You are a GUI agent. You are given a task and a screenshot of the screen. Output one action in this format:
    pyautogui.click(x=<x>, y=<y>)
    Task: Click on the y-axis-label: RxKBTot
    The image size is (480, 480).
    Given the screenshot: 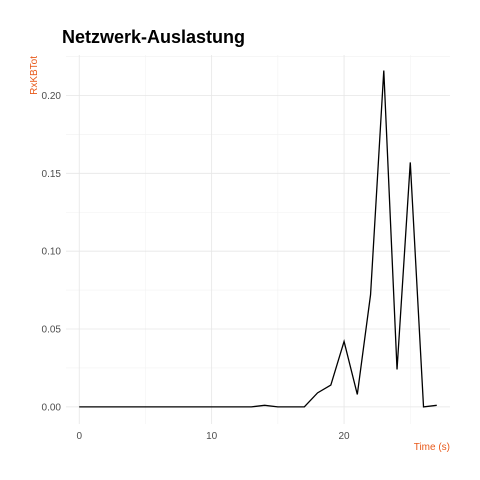 What is the action you would take?
    pyautogui.click(x=34, y=75)
    